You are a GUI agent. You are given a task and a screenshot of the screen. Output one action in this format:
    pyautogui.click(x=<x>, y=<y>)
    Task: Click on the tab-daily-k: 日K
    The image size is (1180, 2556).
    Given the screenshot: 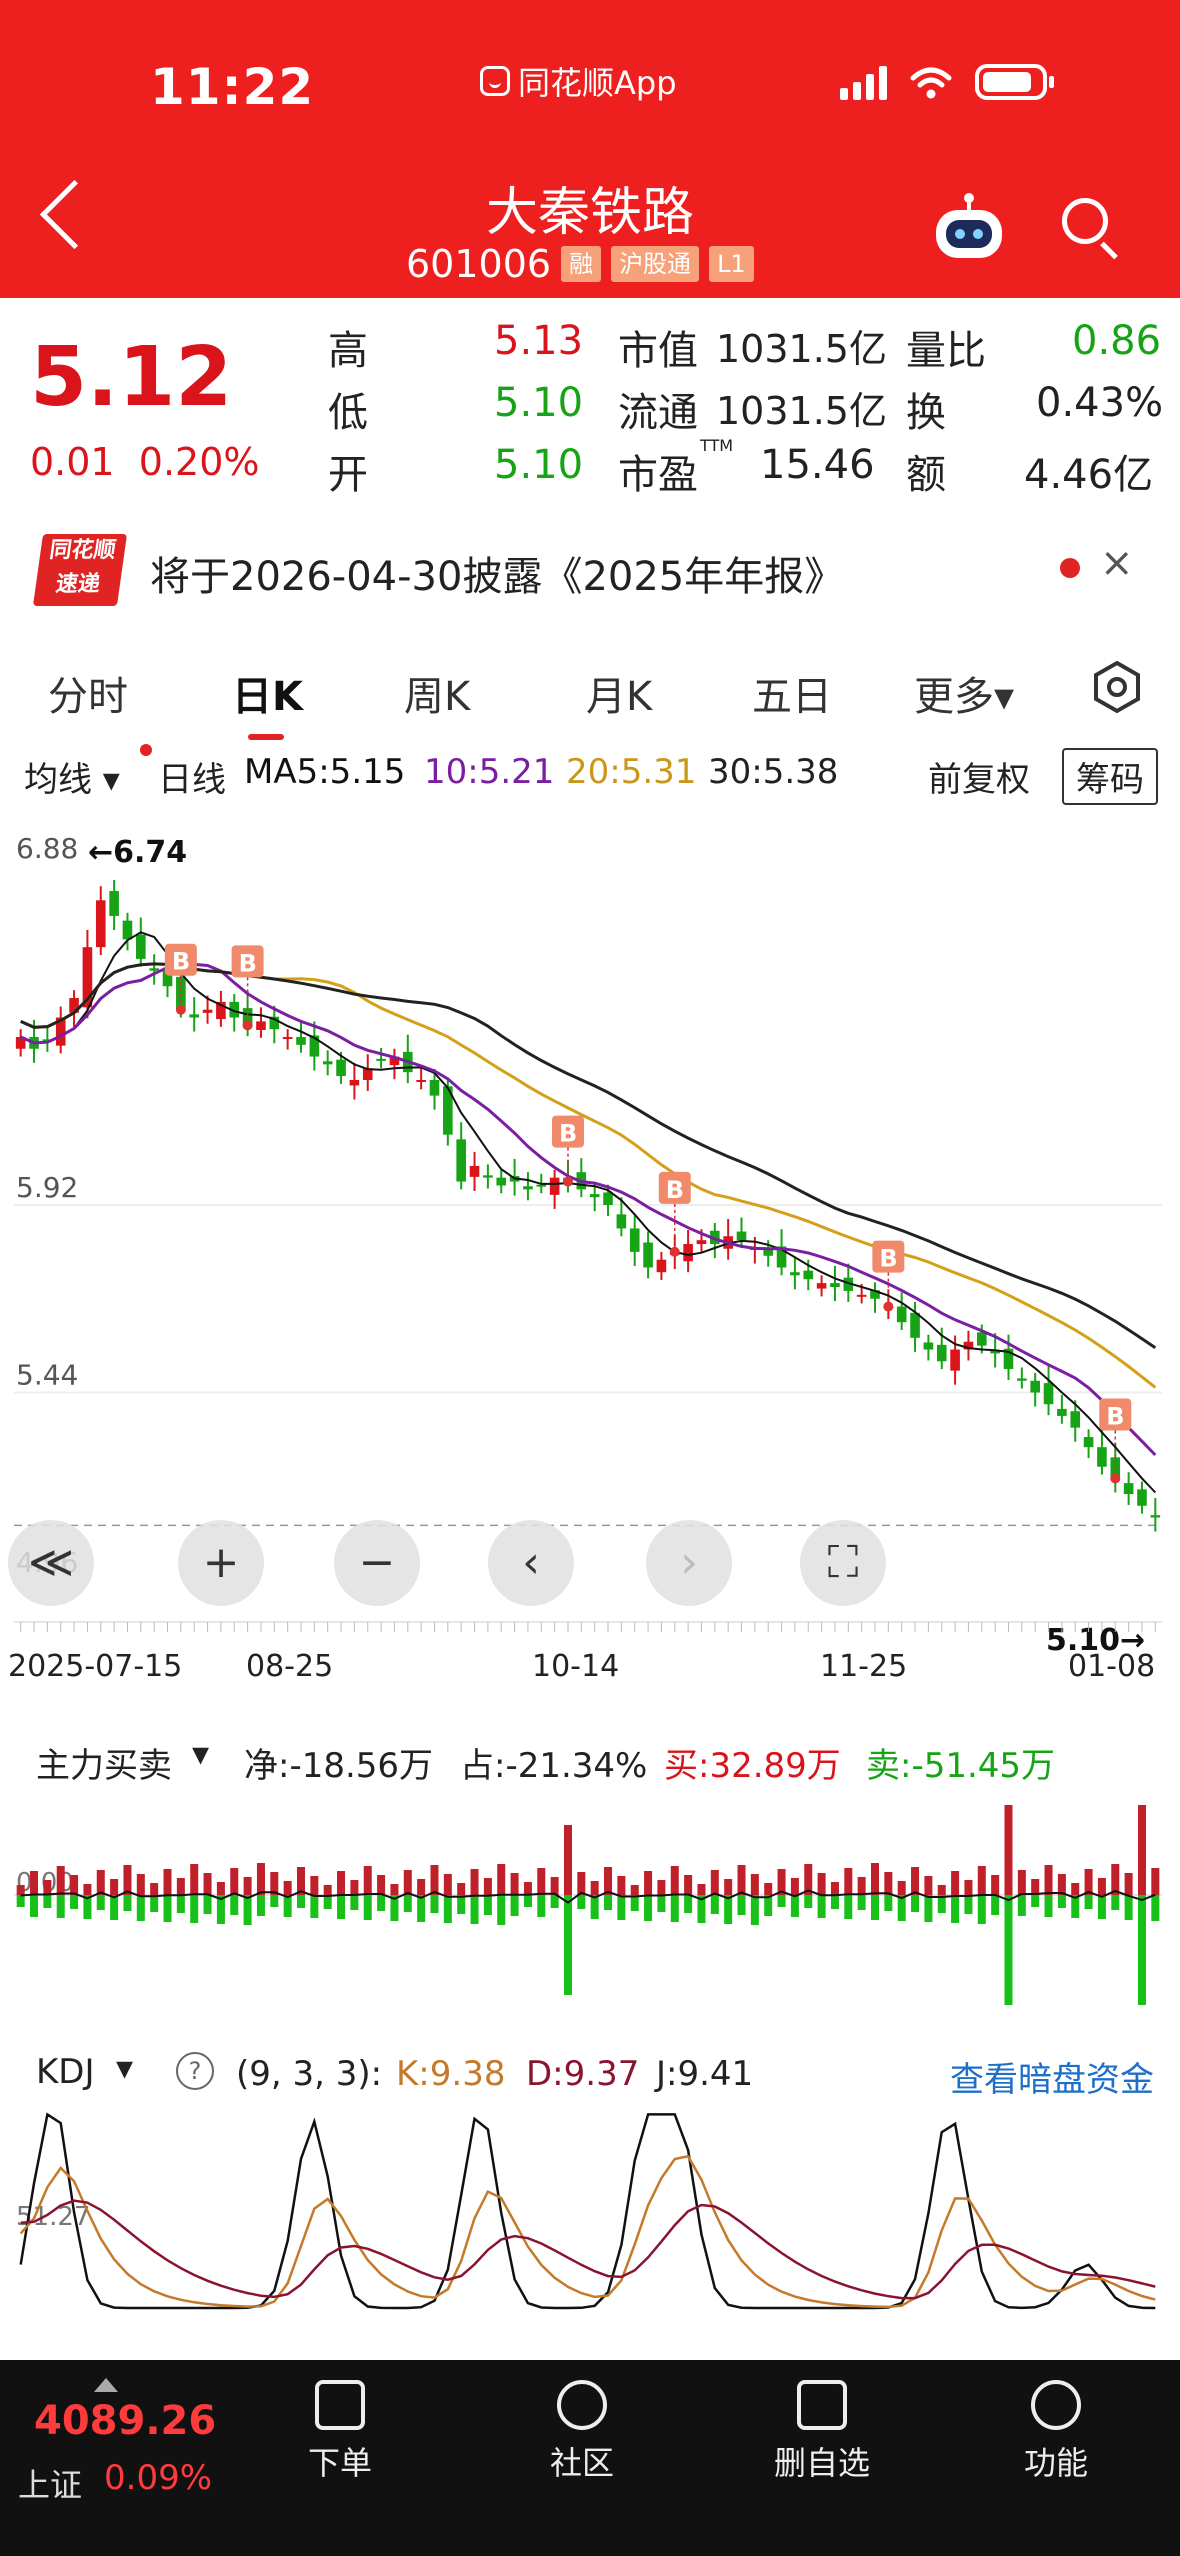 What is the action you would take?
    pyautogui.click(x=267, y=697)
    